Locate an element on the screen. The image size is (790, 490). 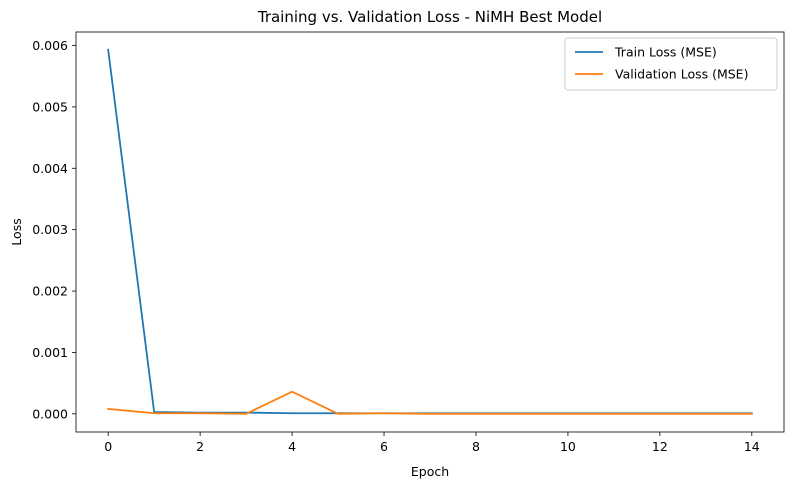
legend: Train Loss (MSE) Validation Loss (MSE) is located at coordinates (671, 64).